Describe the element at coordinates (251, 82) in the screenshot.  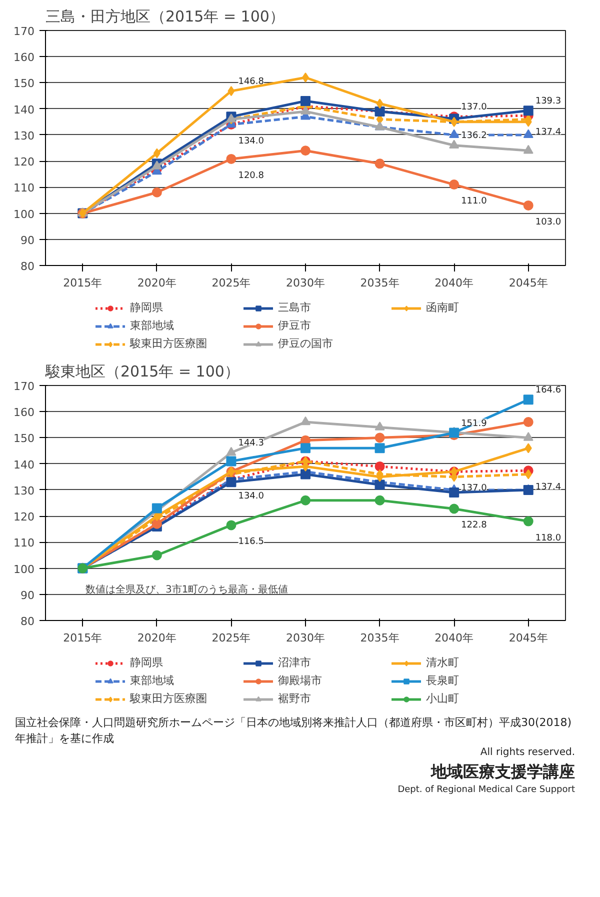
I see `data-label: 146.8` at that location.